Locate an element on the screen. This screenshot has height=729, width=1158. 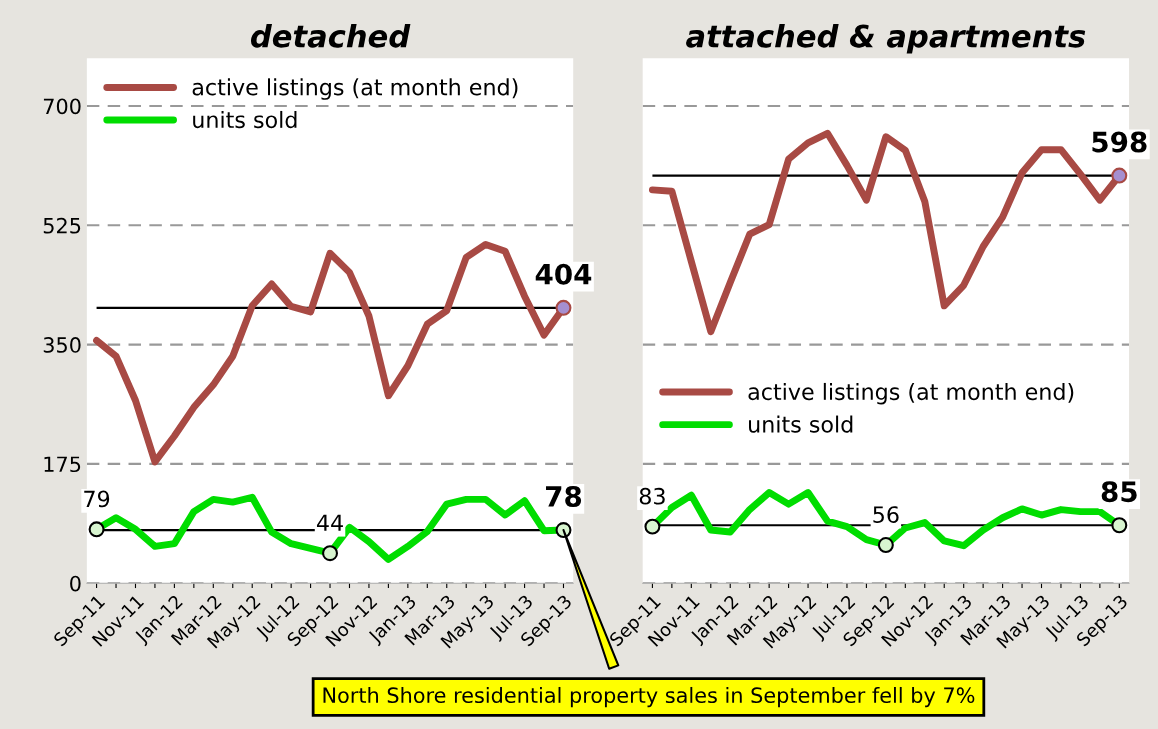
data-label: 598 is located at coordinates (1119, 142).